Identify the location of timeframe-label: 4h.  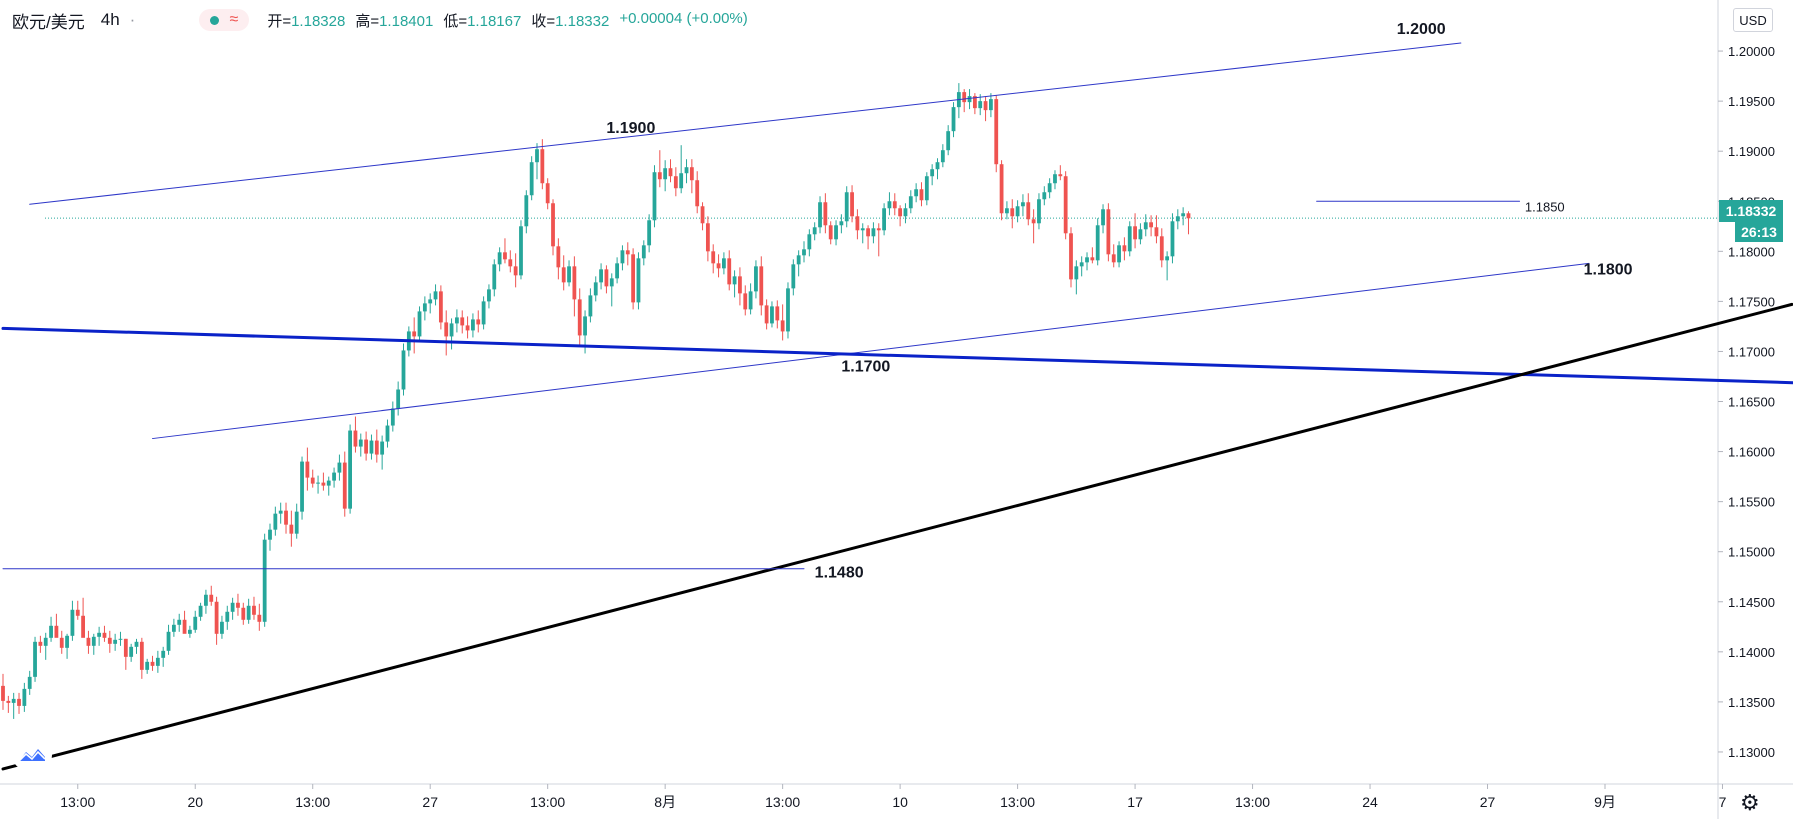
(110, 19).